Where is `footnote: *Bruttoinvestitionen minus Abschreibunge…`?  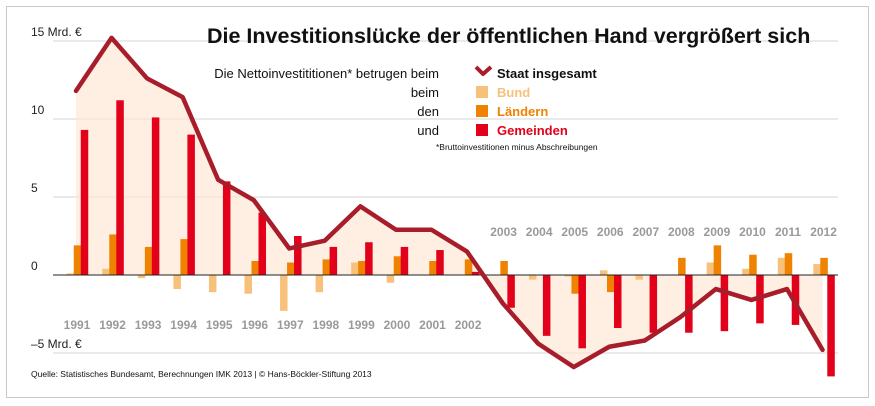
footnote: *Bruttoinvestitionen minus Abschreibunge… is located at coordinates (517, 147).